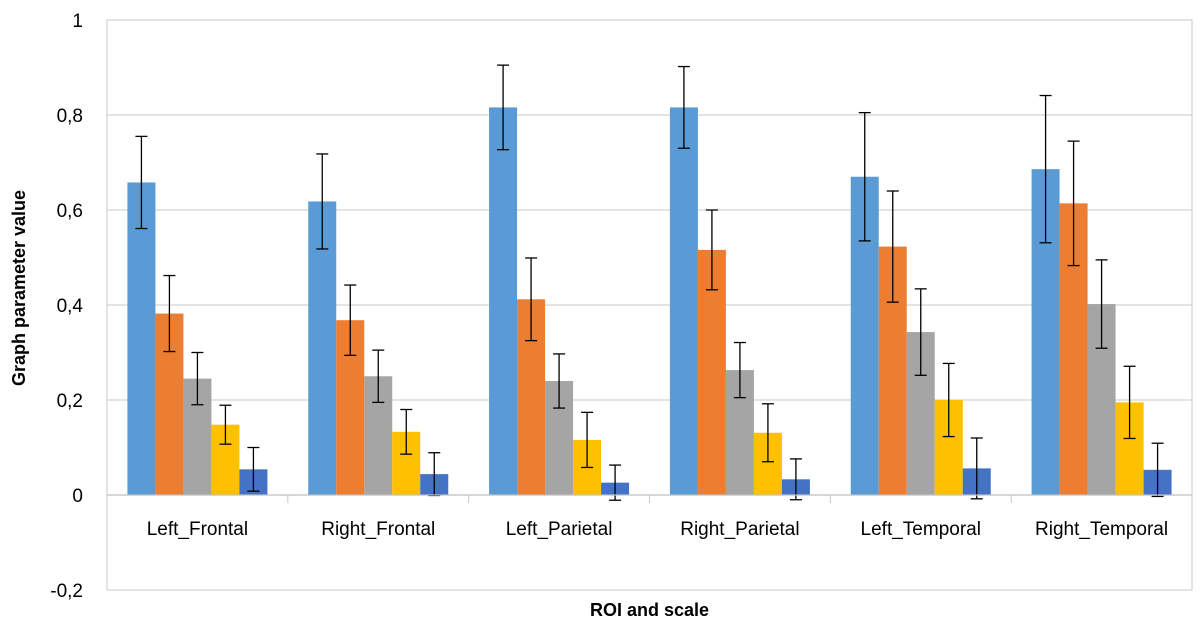 The width and height of the screenshot is (1201, 626). What do you see at coordinates (77, 21) in the screenshot?
I see `y-tick-label: 1` at bounding box center [77, 21].